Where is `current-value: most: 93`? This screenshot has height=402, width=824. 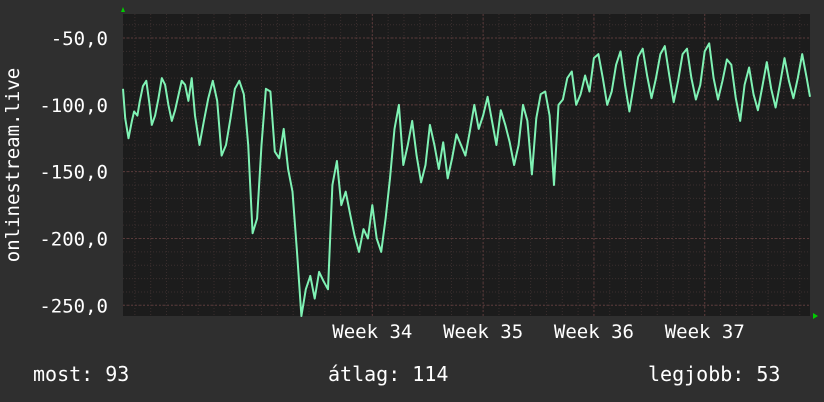
current-value: most: 93 is located at coordinates (81, 374).